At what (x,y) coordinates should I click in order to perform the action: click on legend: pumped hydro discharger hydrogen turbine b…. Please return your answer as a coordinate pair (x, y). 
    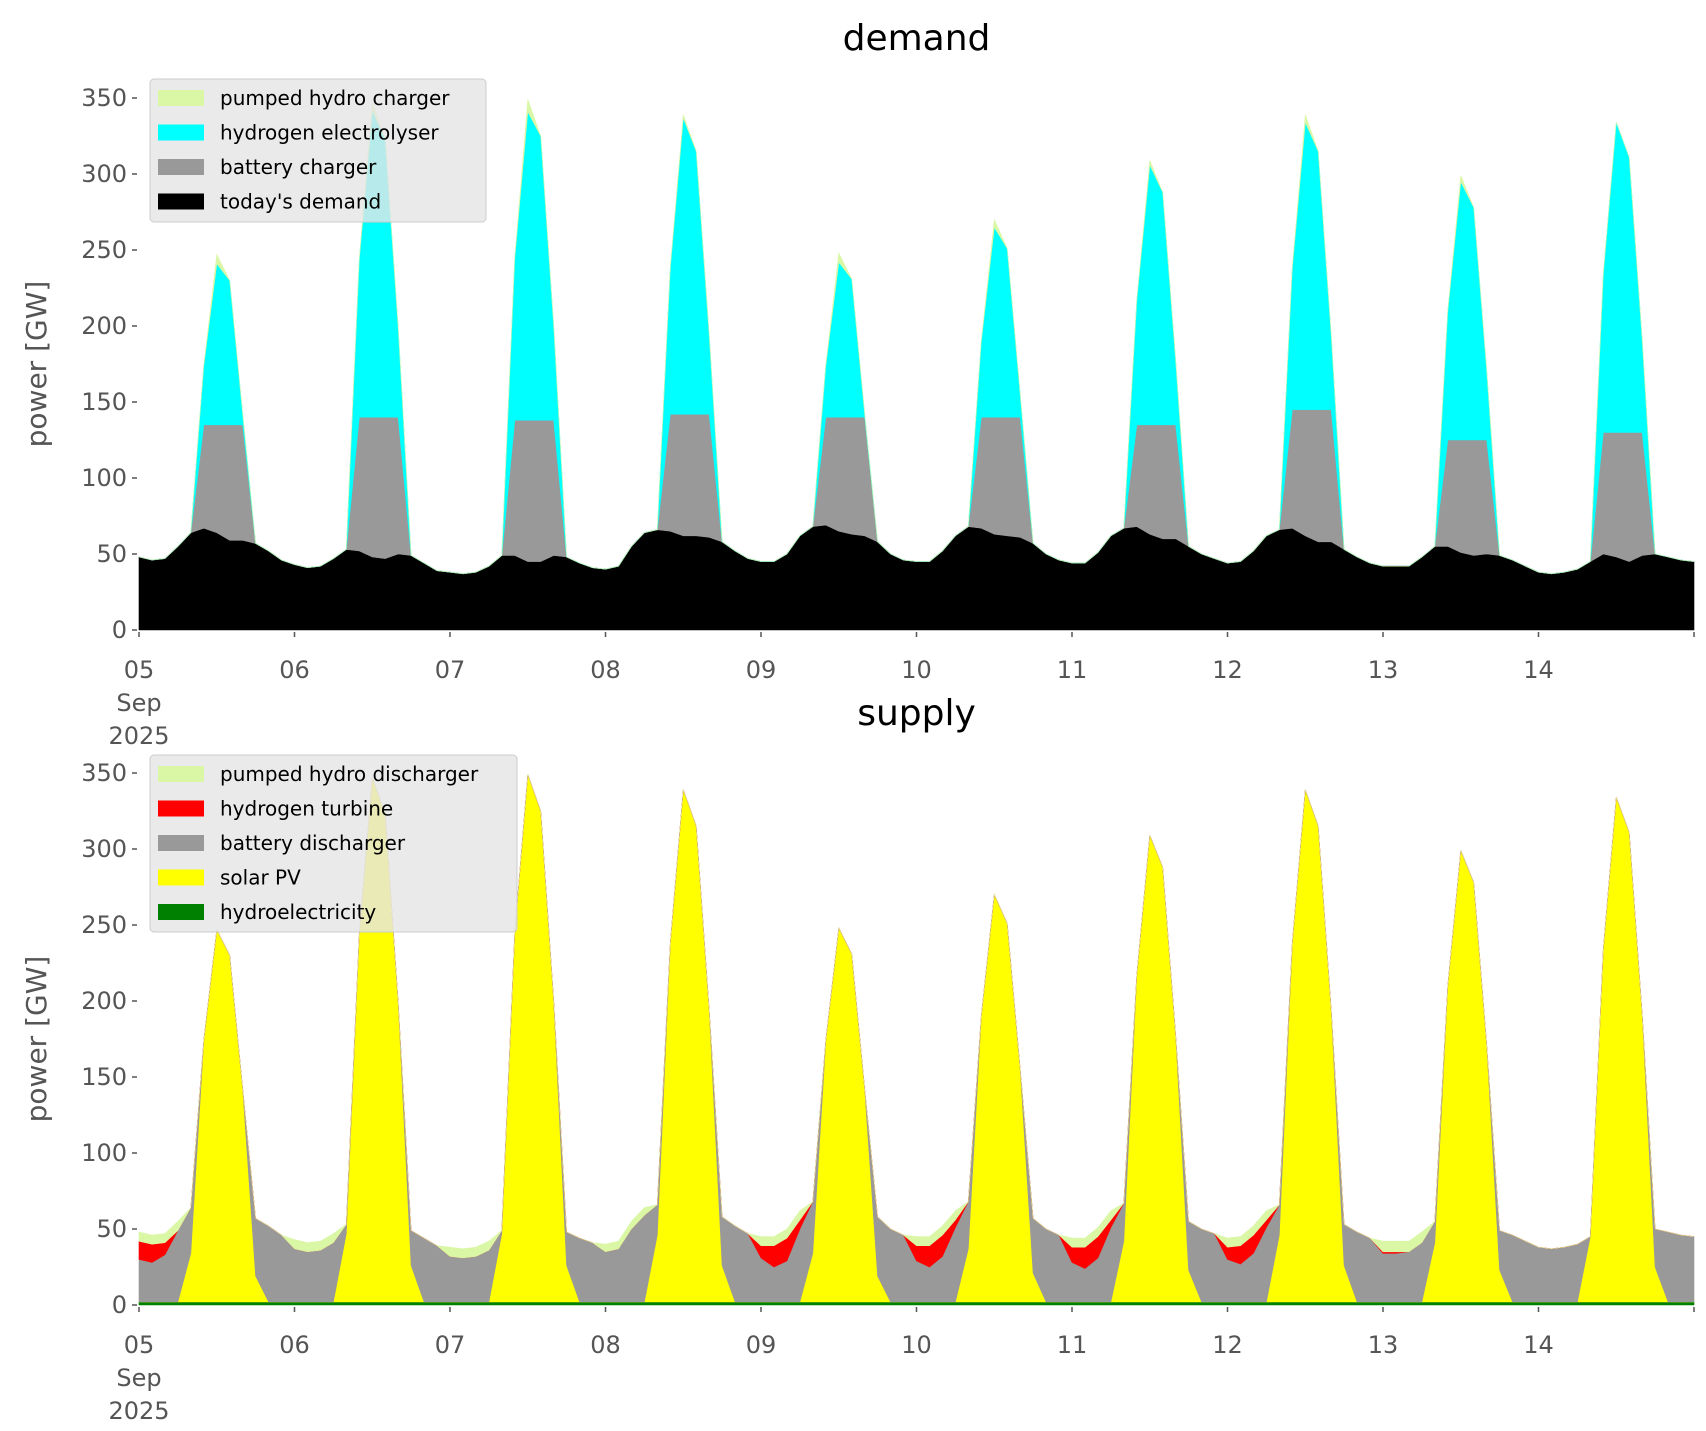
    Looking at the image, I should click on (333, 843).